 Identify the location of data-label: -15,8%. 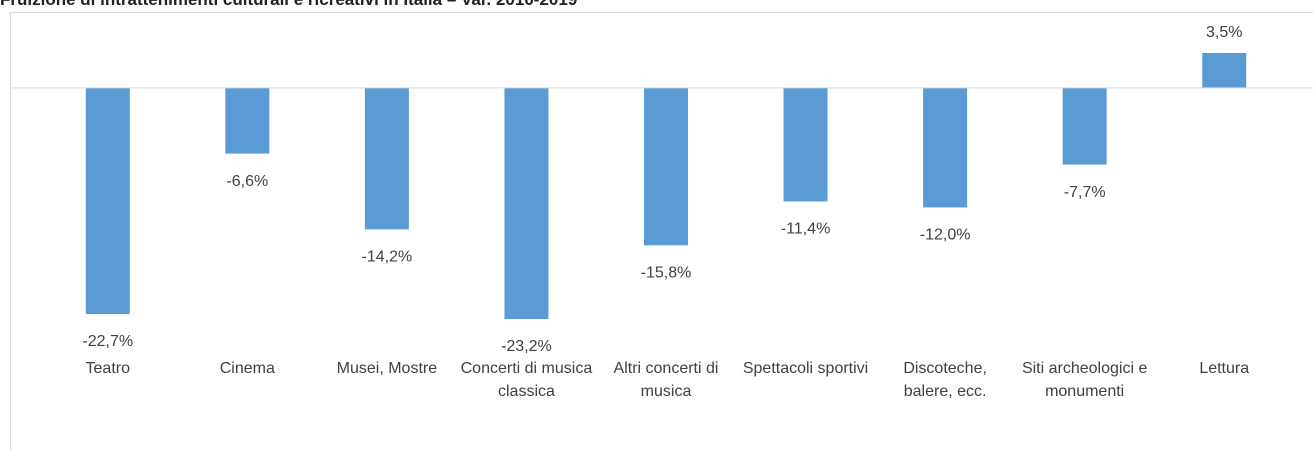
(666, 272).